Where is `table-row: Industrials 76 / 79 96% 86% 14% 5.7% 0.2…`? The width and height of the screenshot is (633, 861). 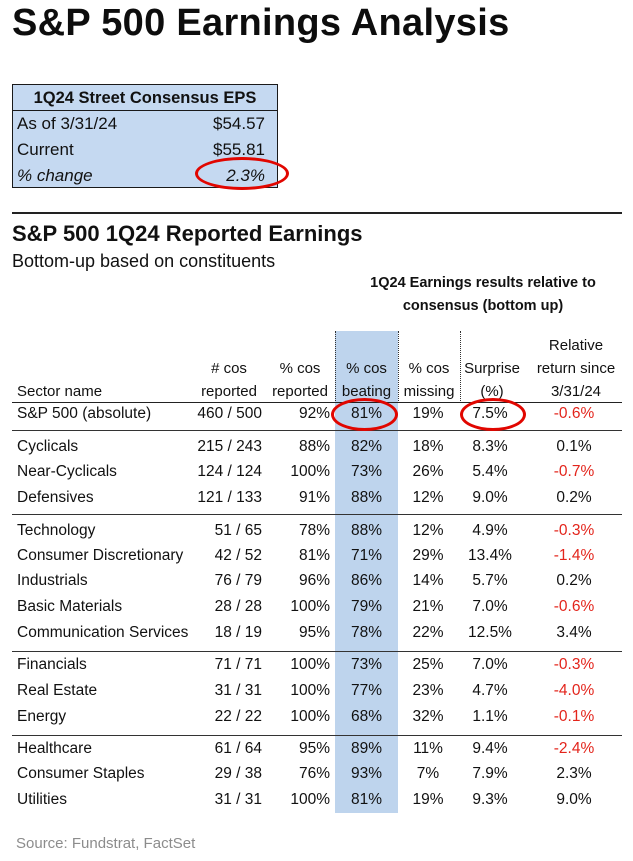
table-row: Industrials 76 / 79 96% 86% 14% 5.7% 0.2… is located at coordinates (316, 581).